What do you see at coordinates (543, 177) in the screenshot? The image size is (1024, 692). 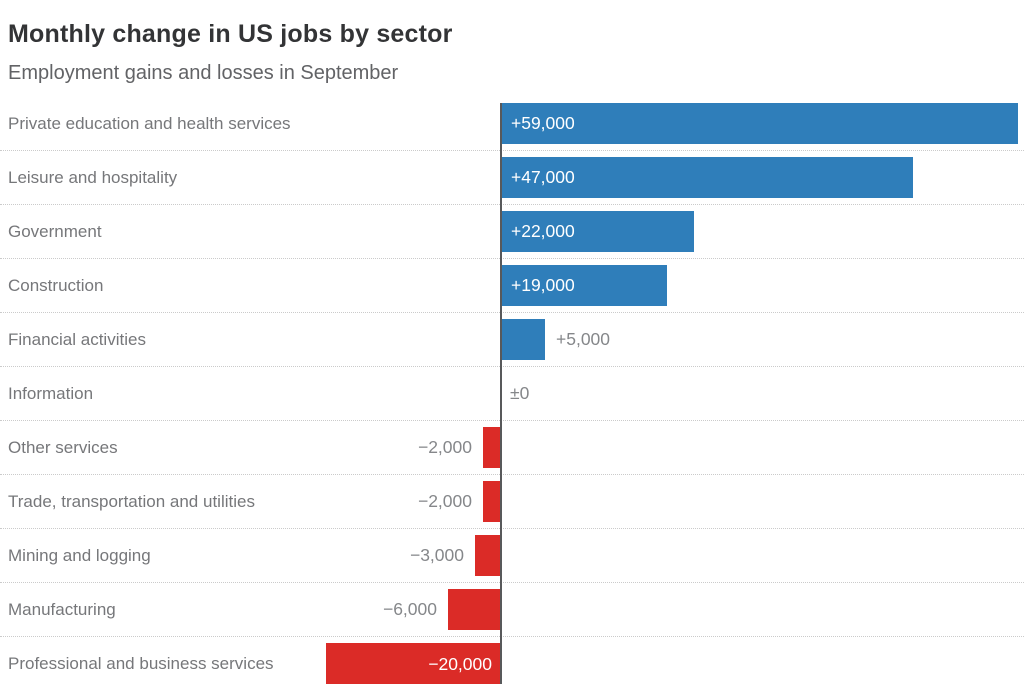 I see `value-label: +47,000` at bounding box center [543, 177].